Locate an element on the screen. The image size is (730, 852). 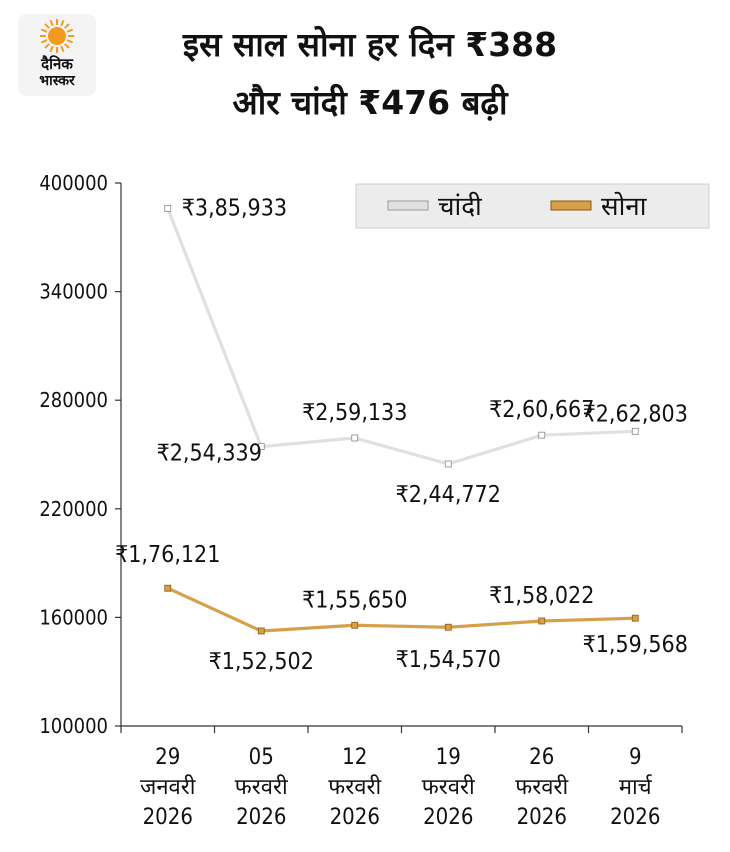
y-tick-label: 160000 is located at coordinates (73, 617).